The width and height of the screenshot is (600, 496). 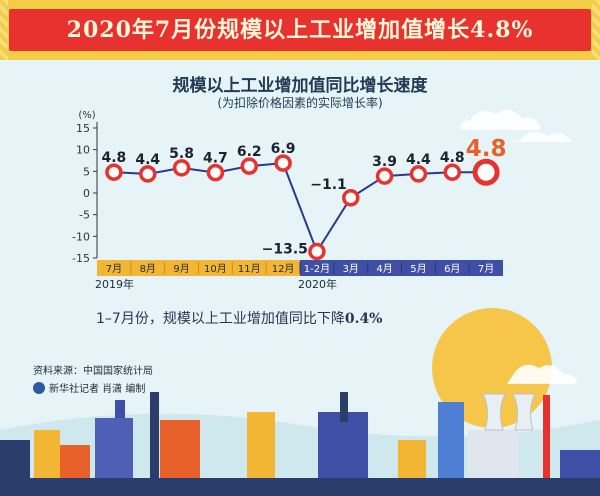 What do you see at coordinates (181, 269) in the screenshot?
I see `x-tick-label: 9月` at bounding box center [181, 269].